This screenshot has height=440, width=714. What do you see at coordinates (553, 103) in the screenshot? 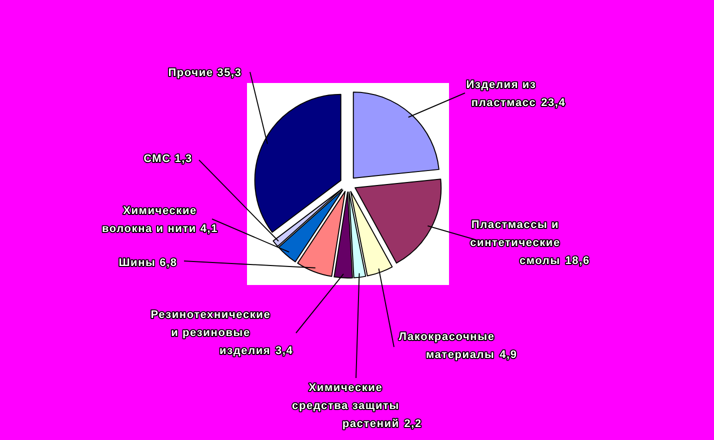
I see `data-label: 23,4` at bounding box center [553, 103].